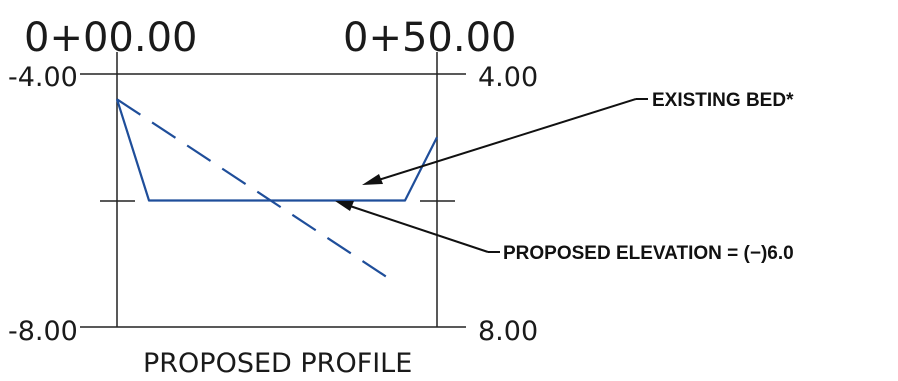 The image size is (898, 381). Describe the element at coordinates (43, 331) in the screenshot. I see `elevation-label-bottom-left: -8.00` at that location.